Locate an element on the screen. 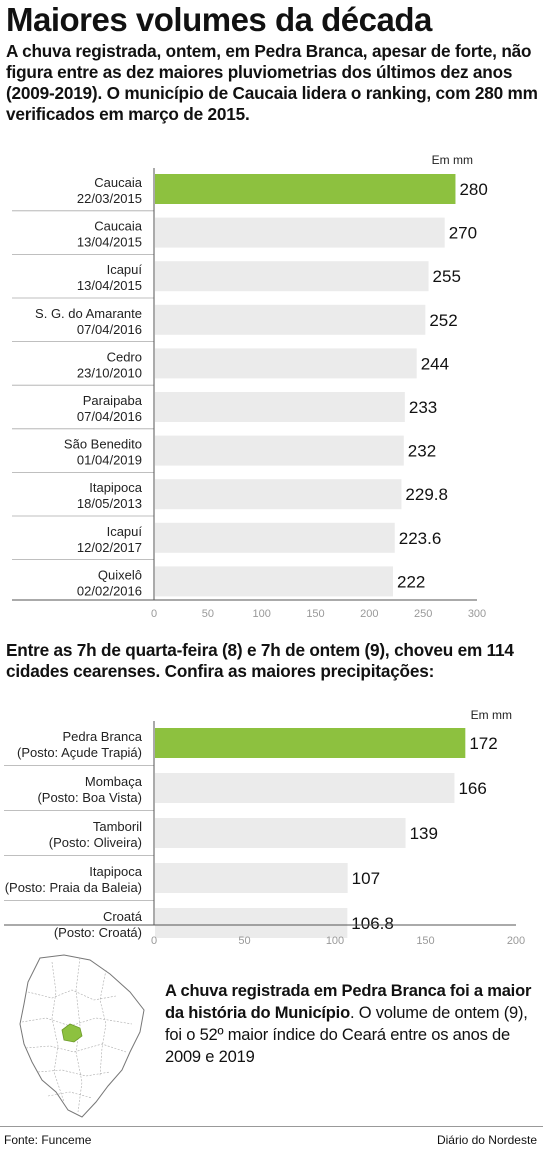  category-sublabel: (Posto: Croatá) is located at coordinates (98, 932).